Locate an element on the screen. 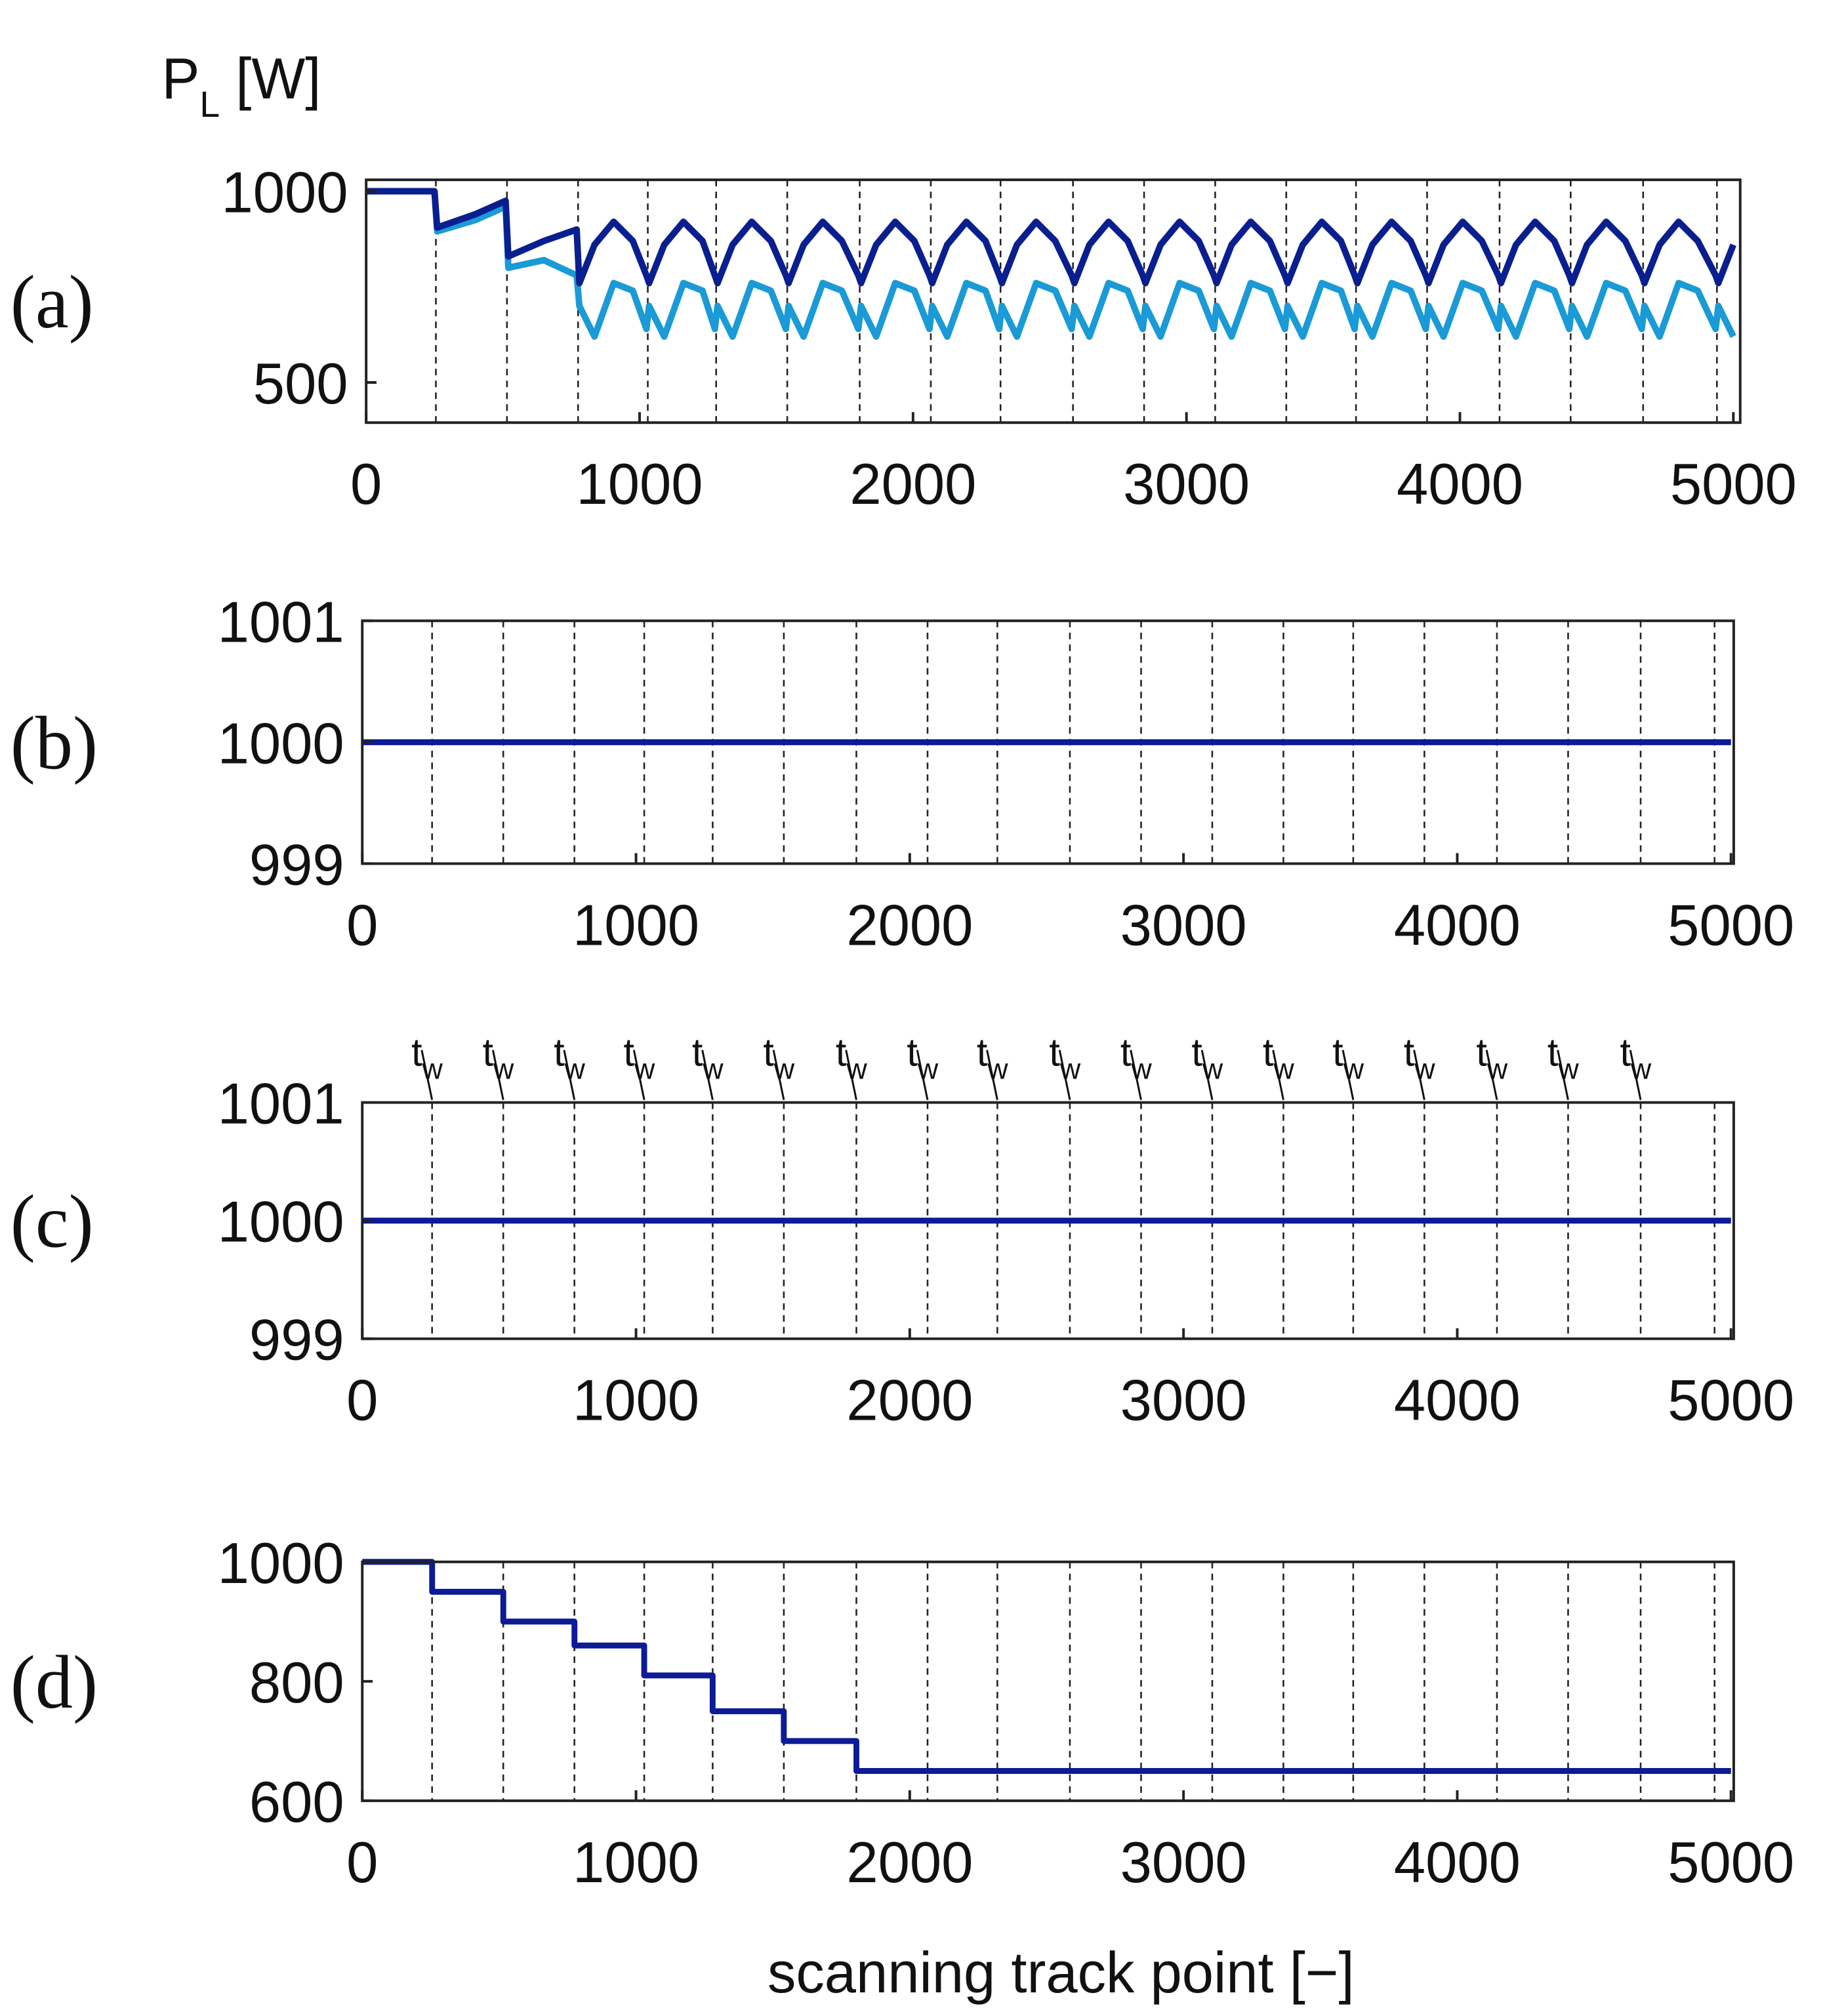  panel-label: (d) is located at coordinates (54, 1681).